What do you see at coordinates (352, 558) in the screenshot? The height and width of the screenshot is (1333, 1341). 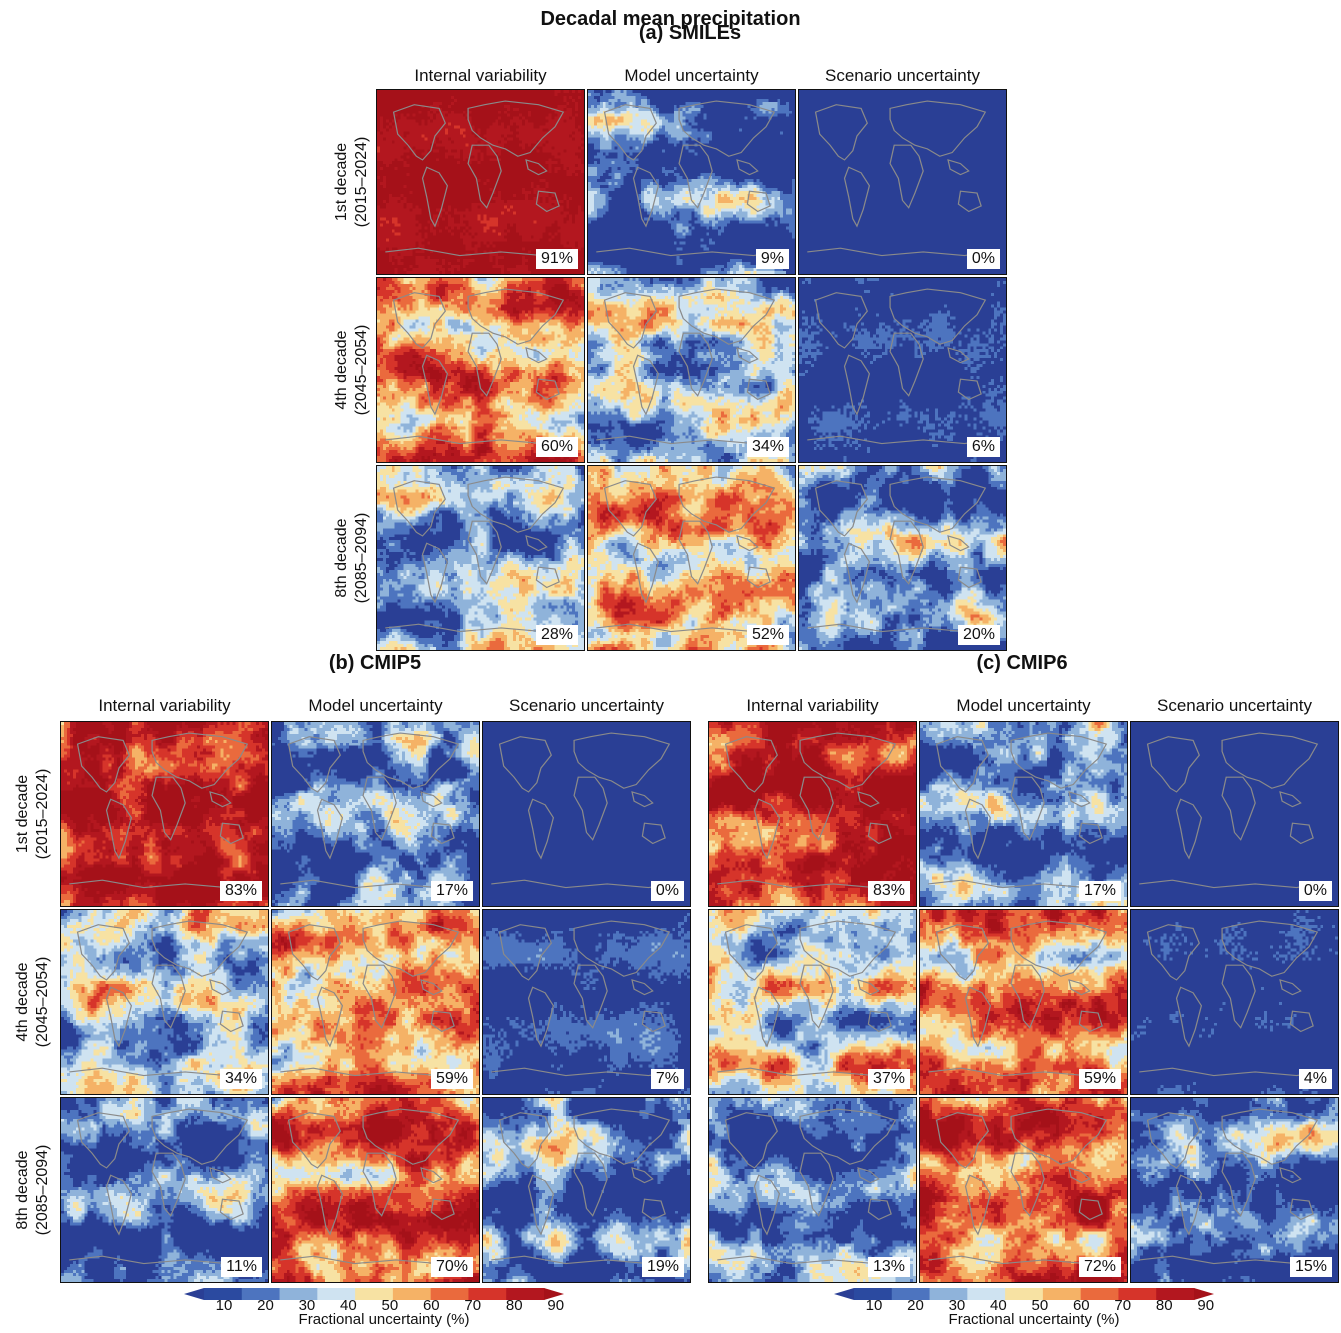 I see `row-label: 8th decade (2085–2094)` at bounding box center [352, 558].